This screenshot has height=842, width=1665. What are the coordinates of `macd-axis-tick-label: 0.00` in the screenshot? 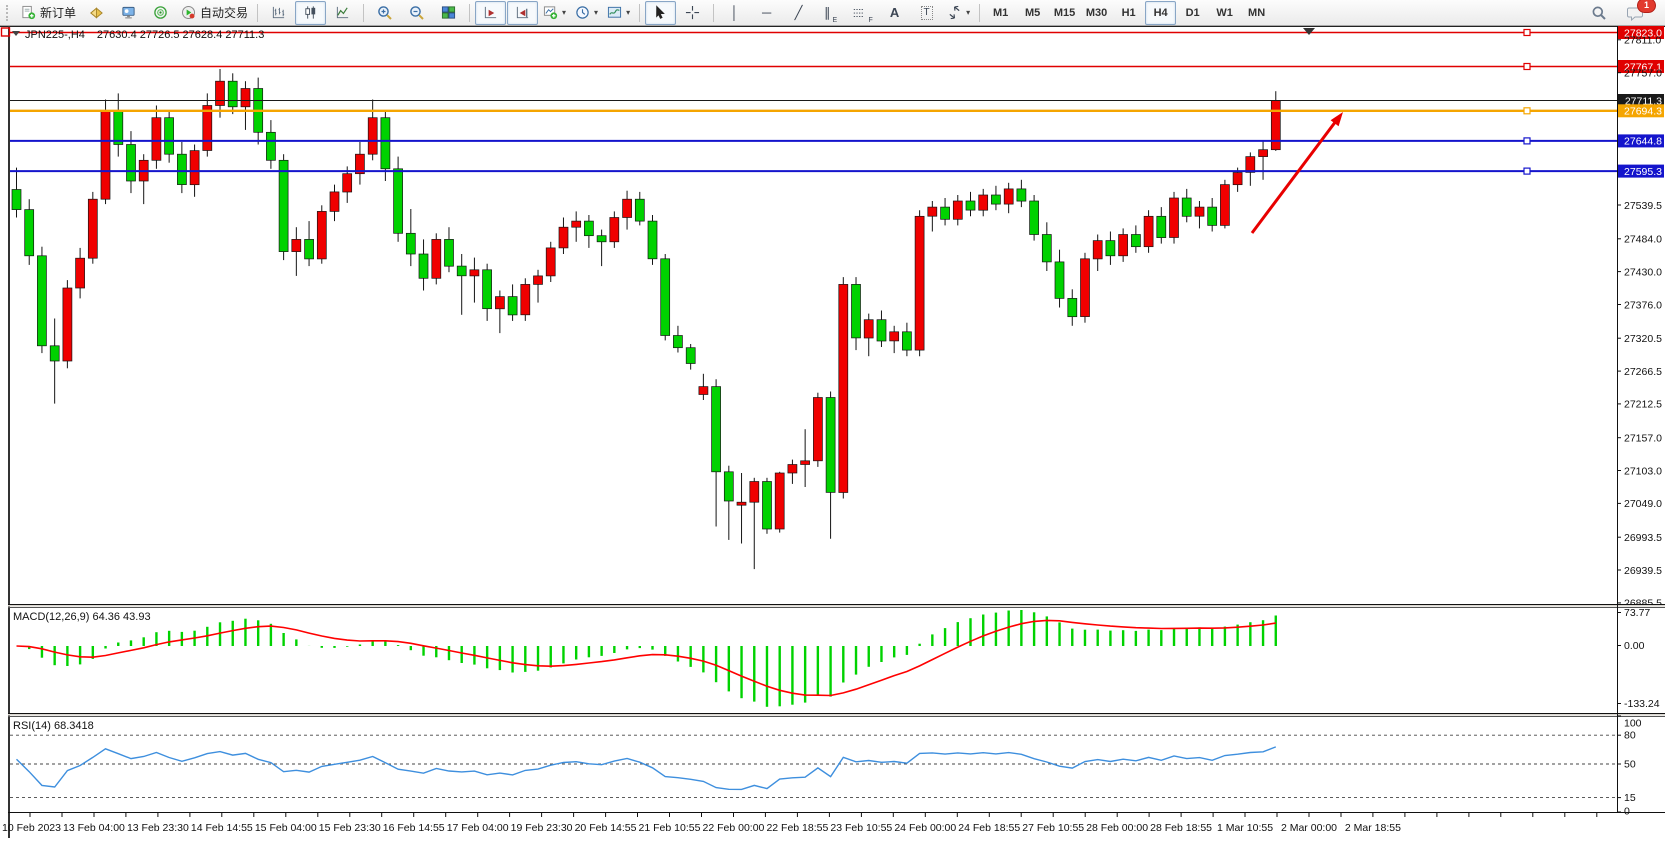 It's located at (1634, 646).